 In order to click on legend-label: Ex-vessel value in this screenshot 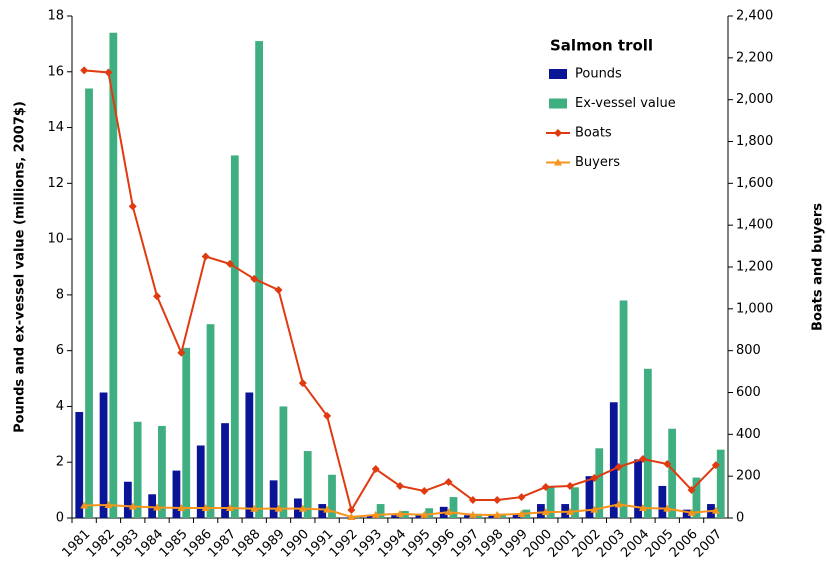, I will do `click(625, 103)`.